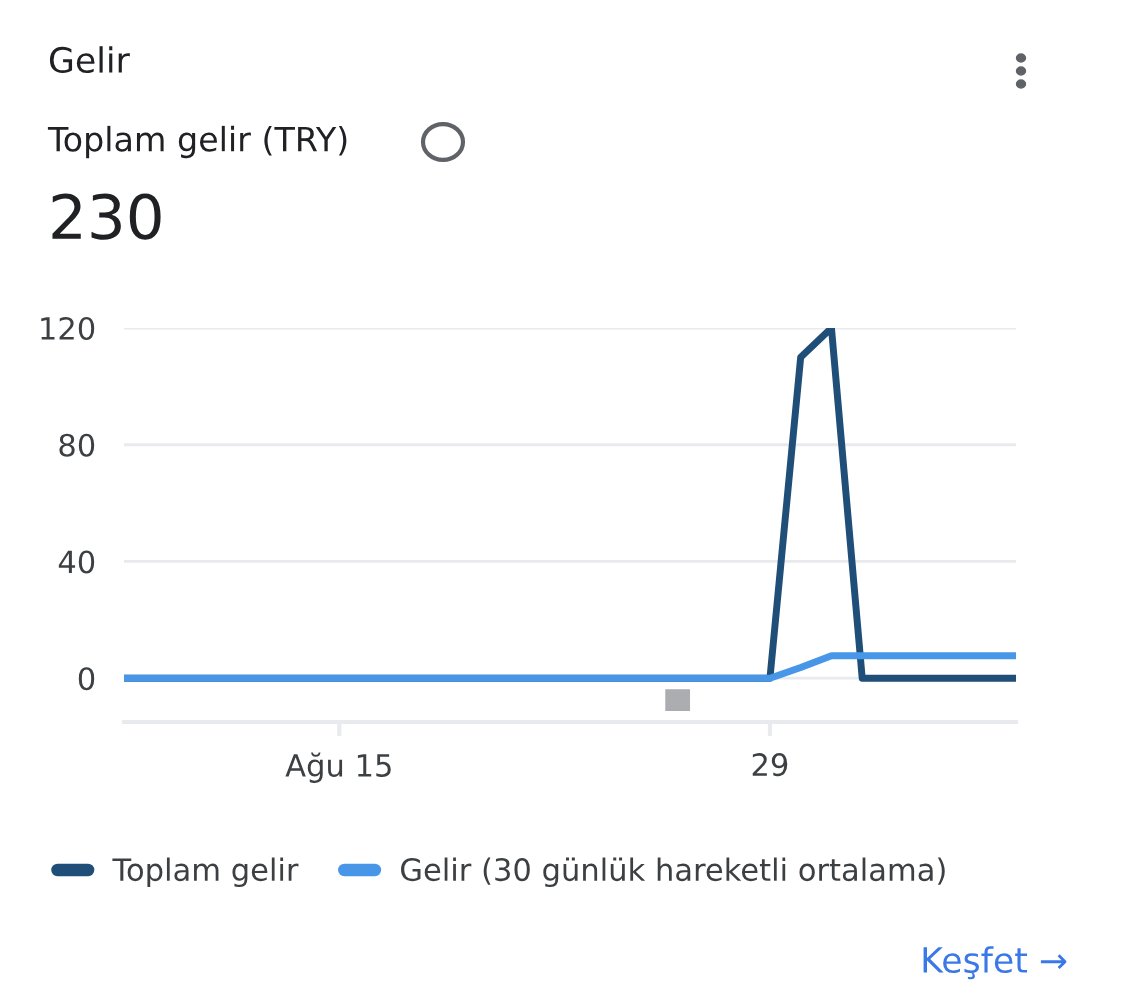 This screenshot has height=1006, width=1125. What do you see at coordinates (86, 679) in the screenshot?
I see `y-tick-label: 0` at bounding box center [86, 679].